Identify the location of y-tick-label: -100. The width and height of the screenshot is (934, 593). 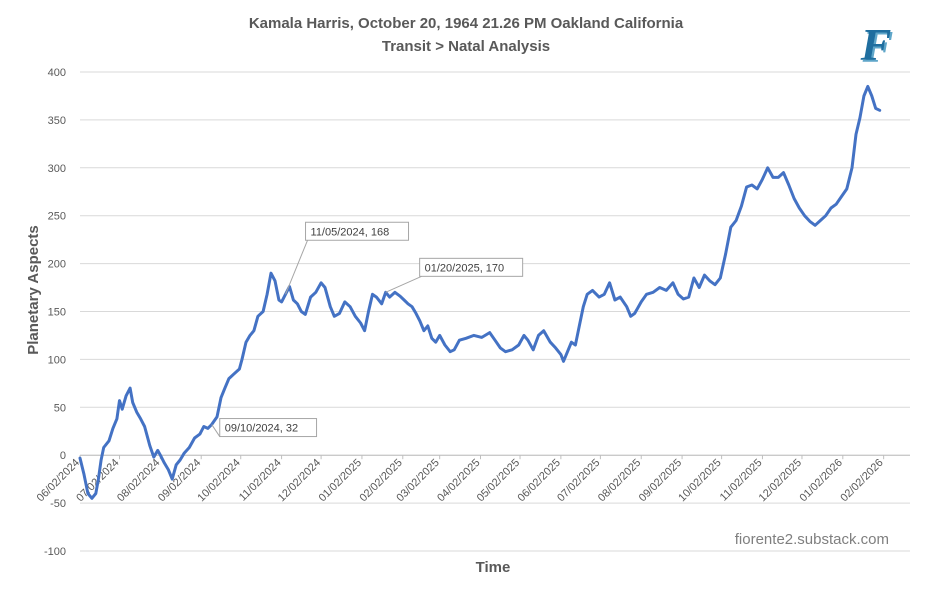
(55, 552).